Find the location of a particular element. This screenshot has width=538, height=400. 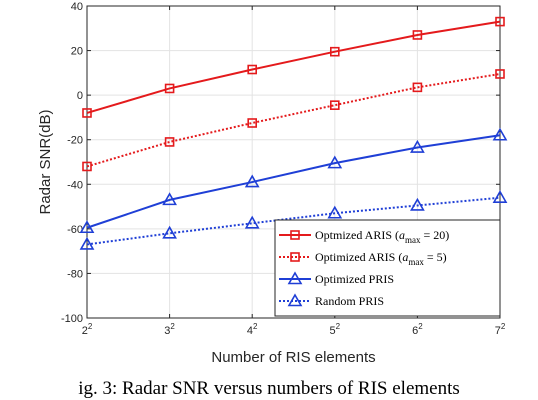

legend-label: Random PRIS is located at coordinates (349, 301).